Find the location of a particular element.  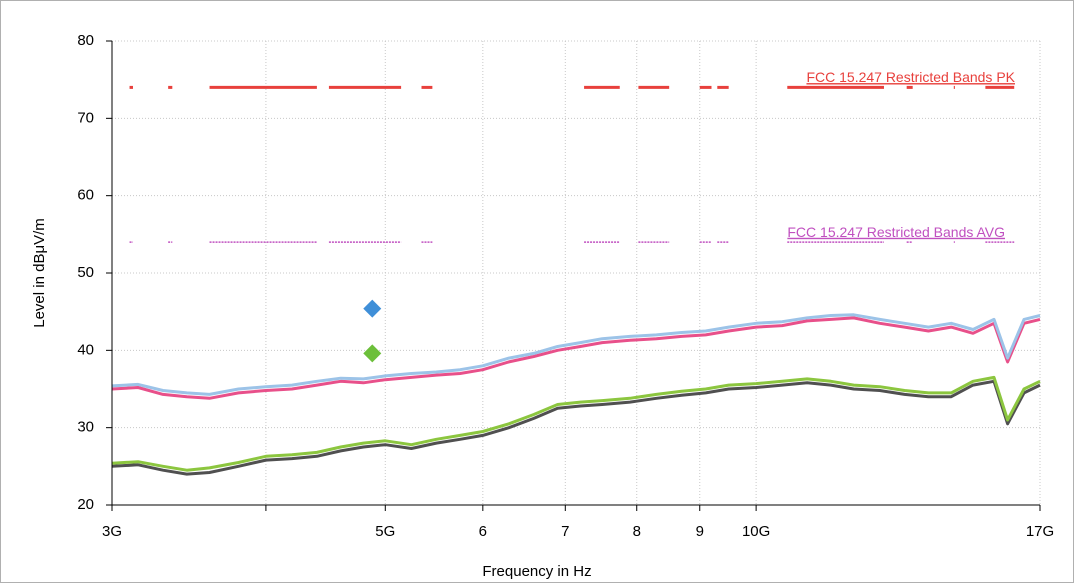

y-tick-label: 70 is located at coordinates (85, 117).